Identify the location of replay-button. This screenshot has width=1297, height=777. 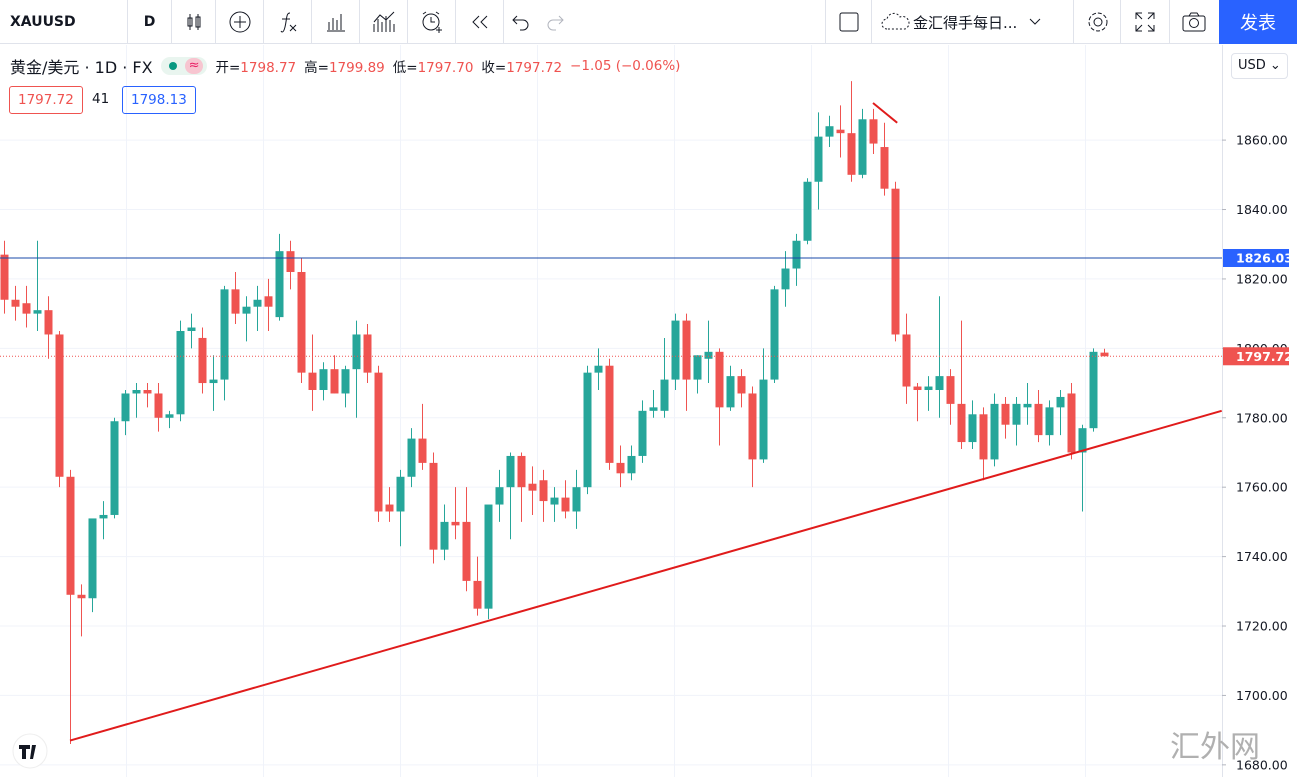
(480, 22).